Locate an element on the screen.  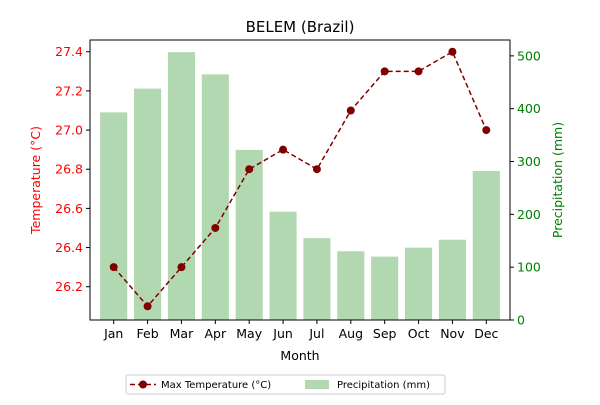
precipitation-bar-sep is located at coordinates (385, 288).